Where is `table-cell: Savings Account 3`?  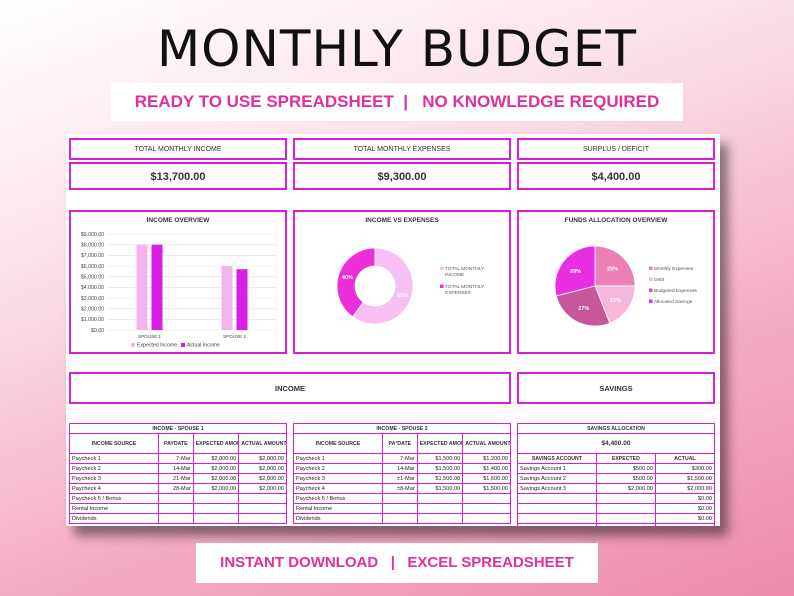
table-cell: Savings Account 3 is located at coordinates (557, 488).